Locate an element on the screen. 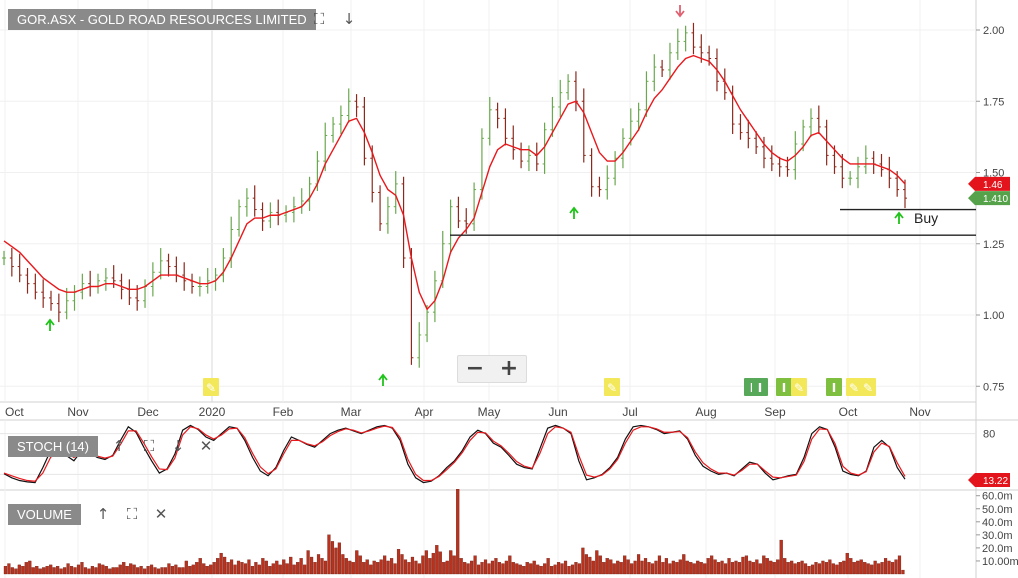 This screenshot has width=1018, height=578. note-marker: ✎ is located at coordinates (854, 387).